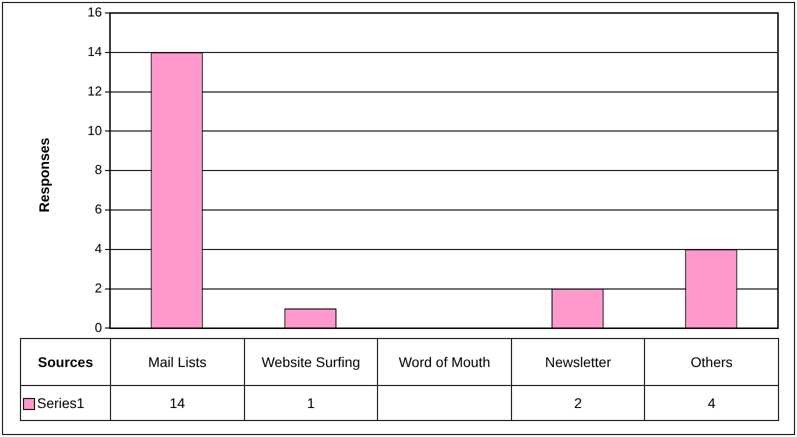 The width and height of the screenshot is (797, 437). What do you see at coordinates (311, 403) in the screenshot?
I see `data-label: 1` at bounding box center [311, 403].